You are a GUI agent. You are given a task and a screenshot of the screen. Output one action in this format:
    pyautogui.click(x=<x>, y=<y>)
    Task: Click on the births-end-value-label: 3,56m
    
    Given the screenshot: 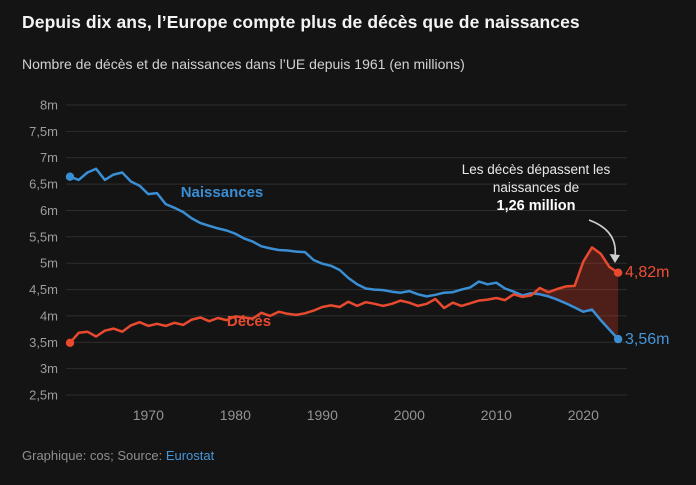 What is the action you would take?
    pyautogui.click(x=647, y=339)
    